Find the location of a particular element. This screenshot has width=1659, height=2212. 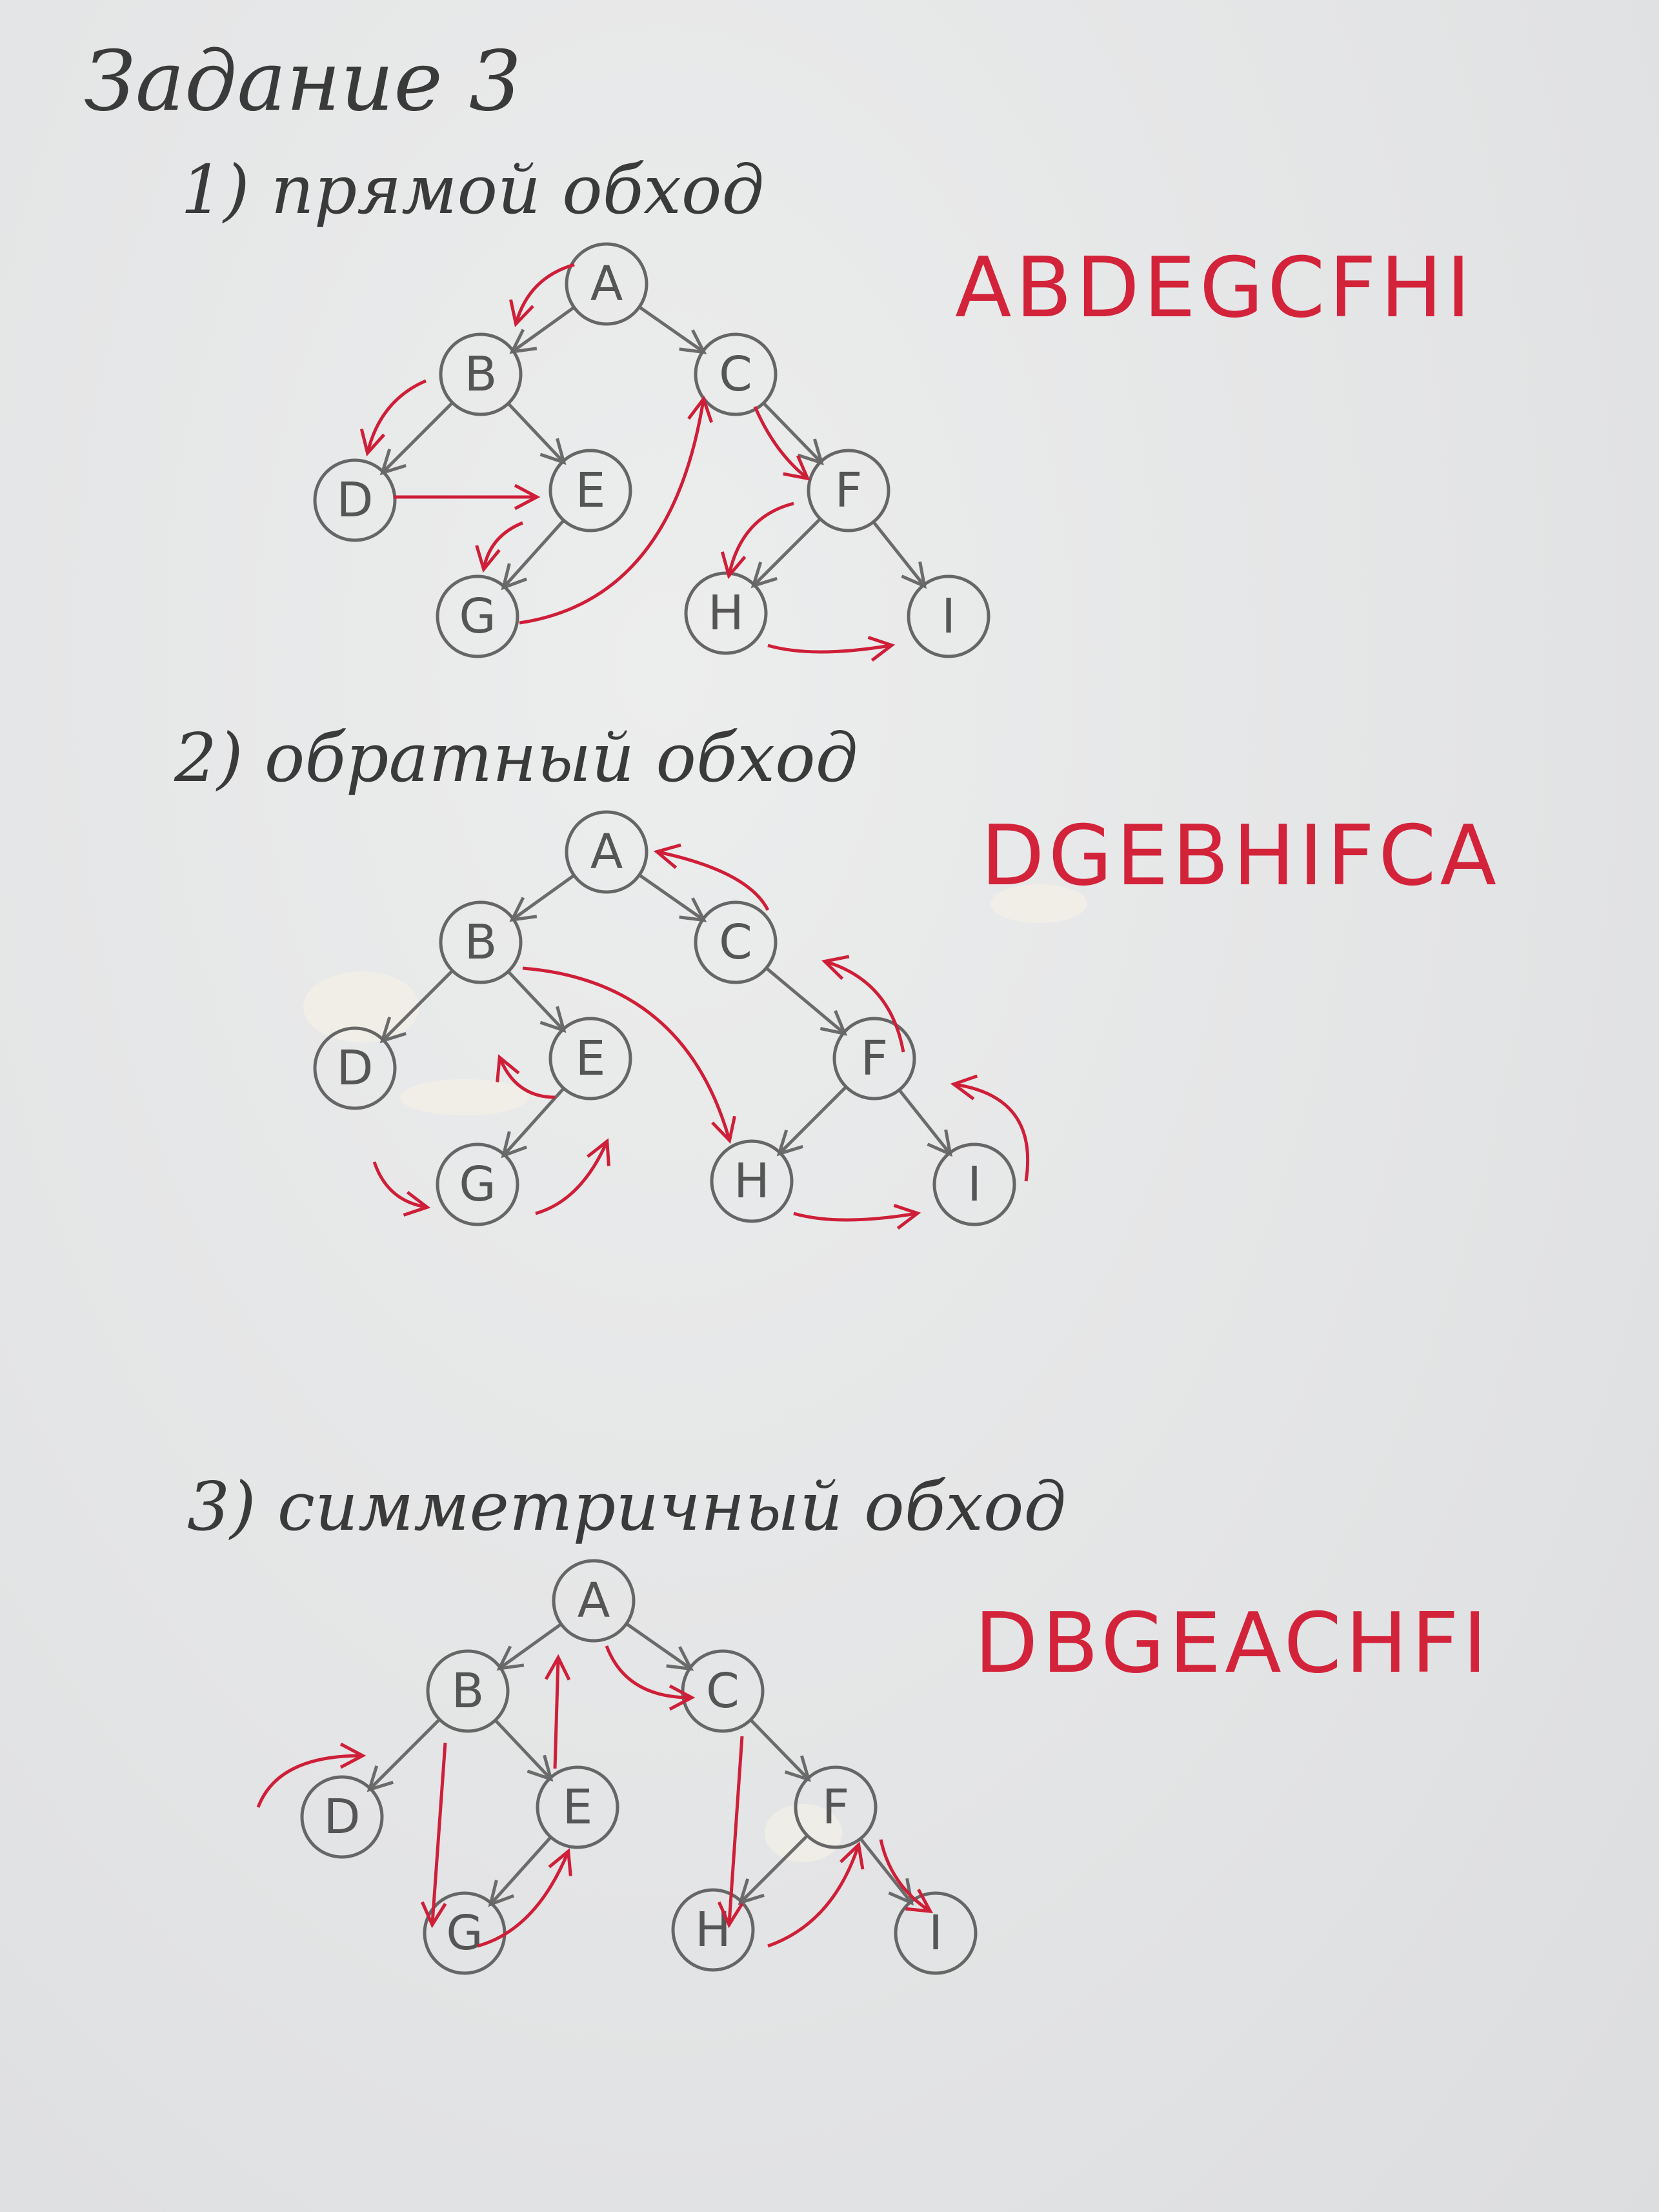

worksheet-title: Задание 3 is located at coordinates (302, 82).